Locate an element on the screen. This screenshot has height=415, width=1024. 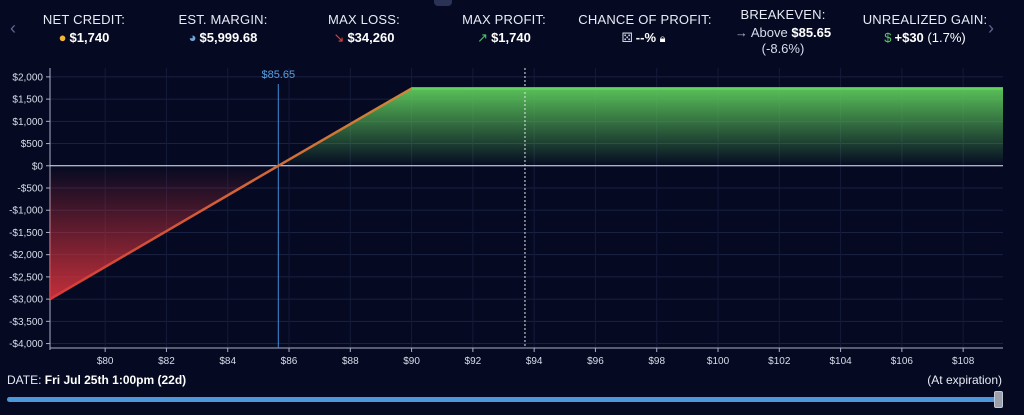
date-slider-fill is located at coordinates (503, 399).